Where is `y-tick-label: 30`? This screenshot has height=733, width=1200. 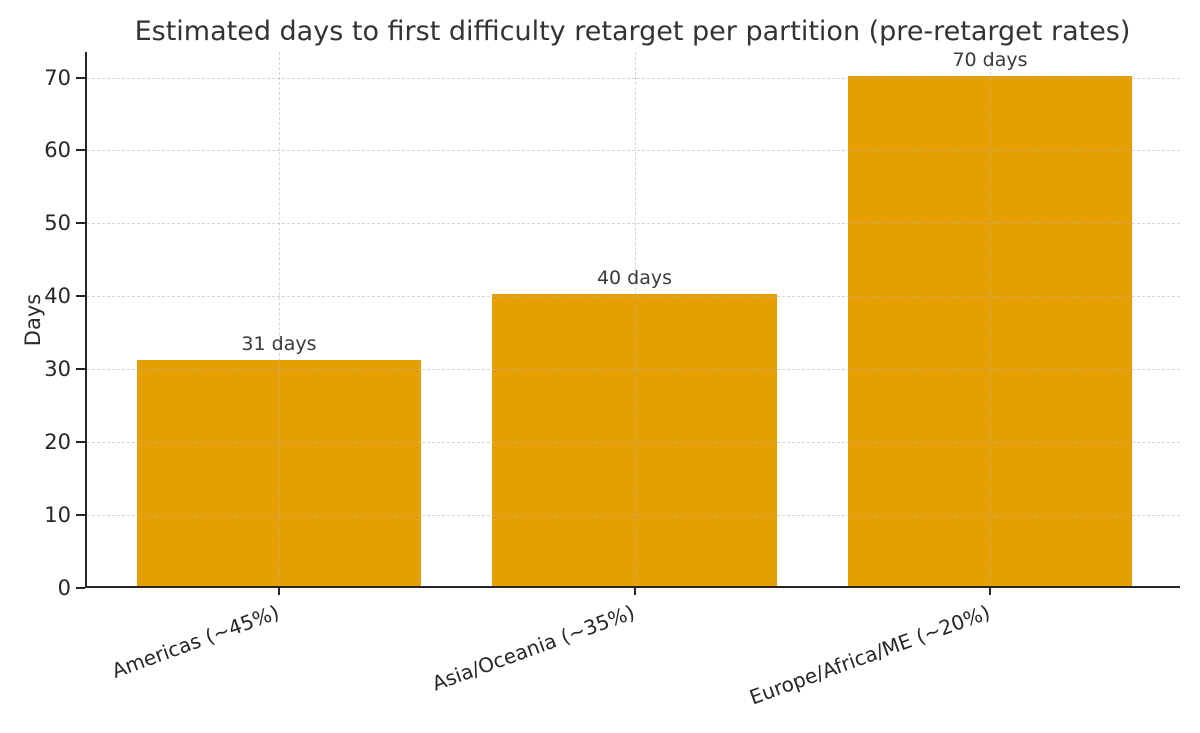
y-tick-label: 30 is located at coordinates (57, 369).